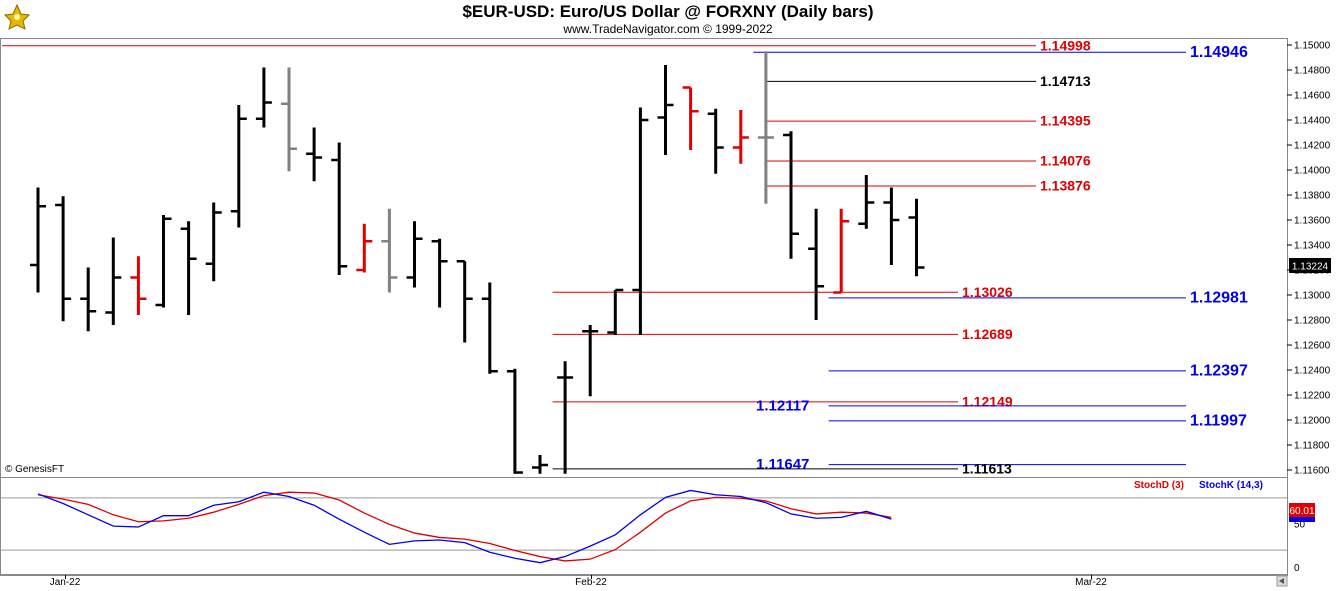 The height and width of the screenshot is (591, 1336). I want to click on y-tick-label: 1.11600, so click(1312, 471).